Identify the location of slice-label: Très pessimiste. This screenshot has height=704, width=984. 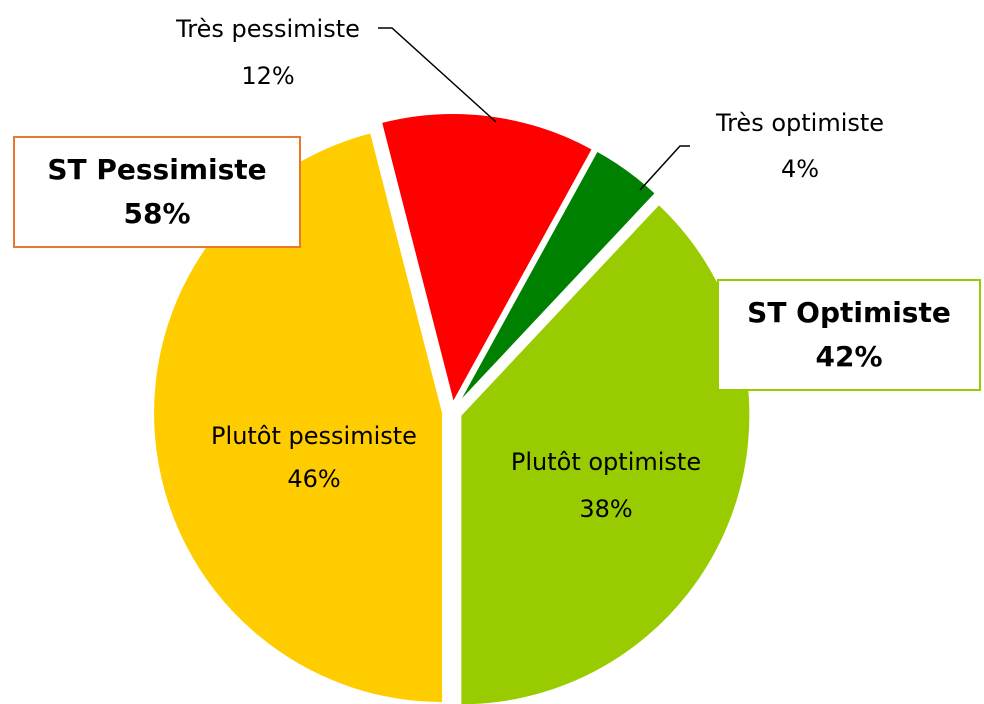
(267, 29).